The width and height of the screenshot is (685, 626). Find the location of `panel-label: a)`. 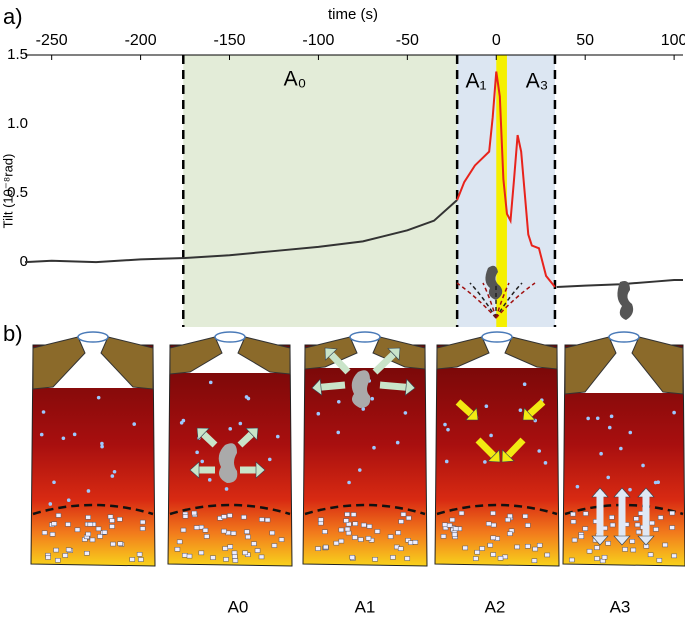

panel-label: a) is located at coordinates (13, 16).